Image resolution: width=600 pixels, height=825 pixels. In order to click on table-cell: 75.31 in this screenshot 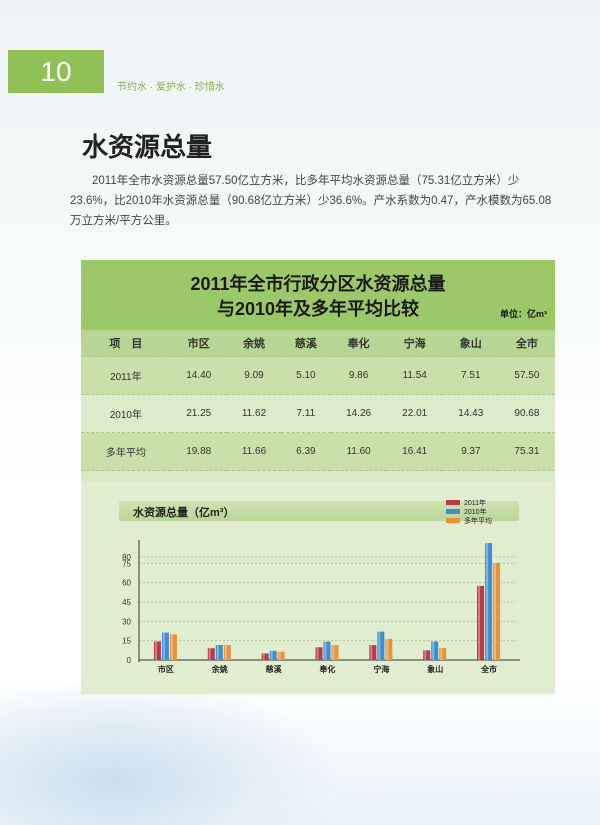, I will do `click(526, 451)`.